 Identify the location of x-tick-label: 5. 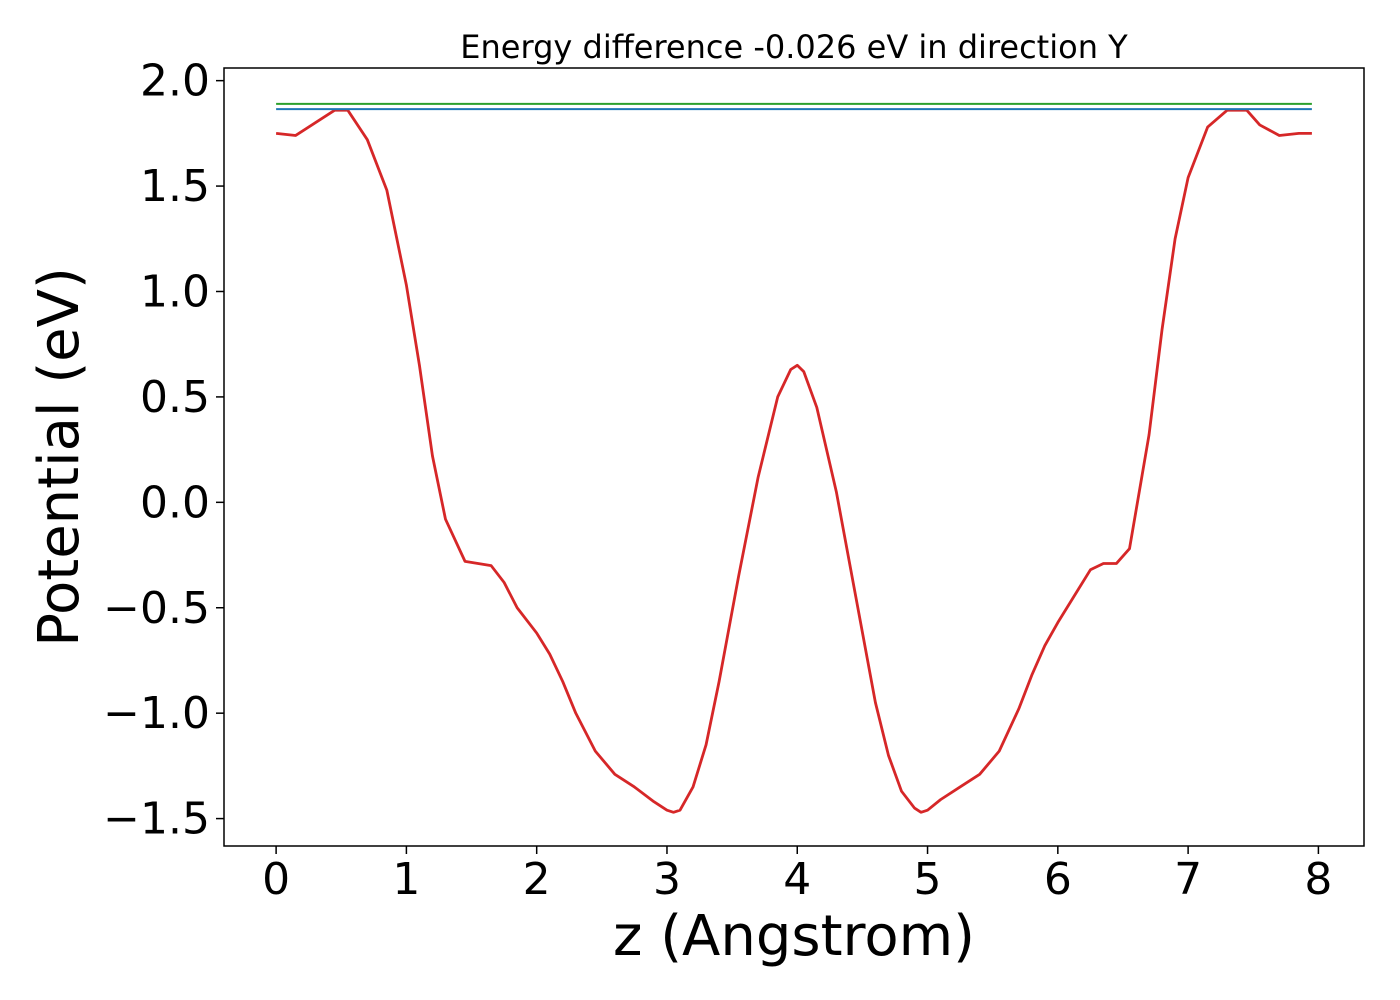
(928, 879).